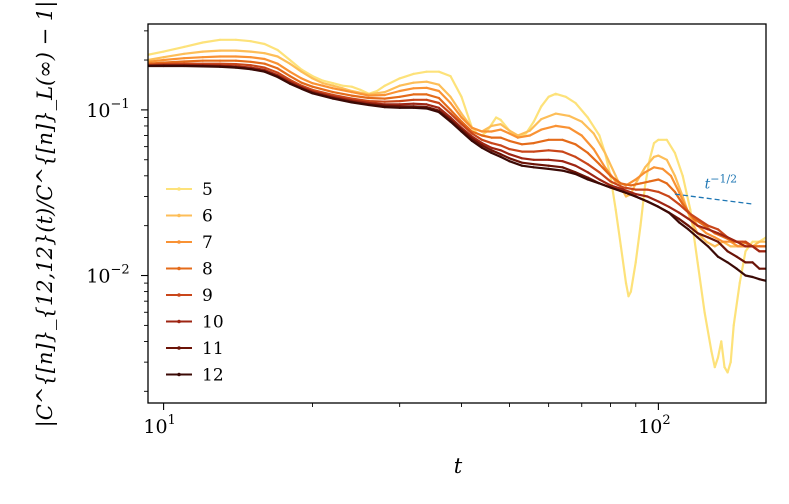  I want to click on legend-item-6: 6, so click(189, 217).